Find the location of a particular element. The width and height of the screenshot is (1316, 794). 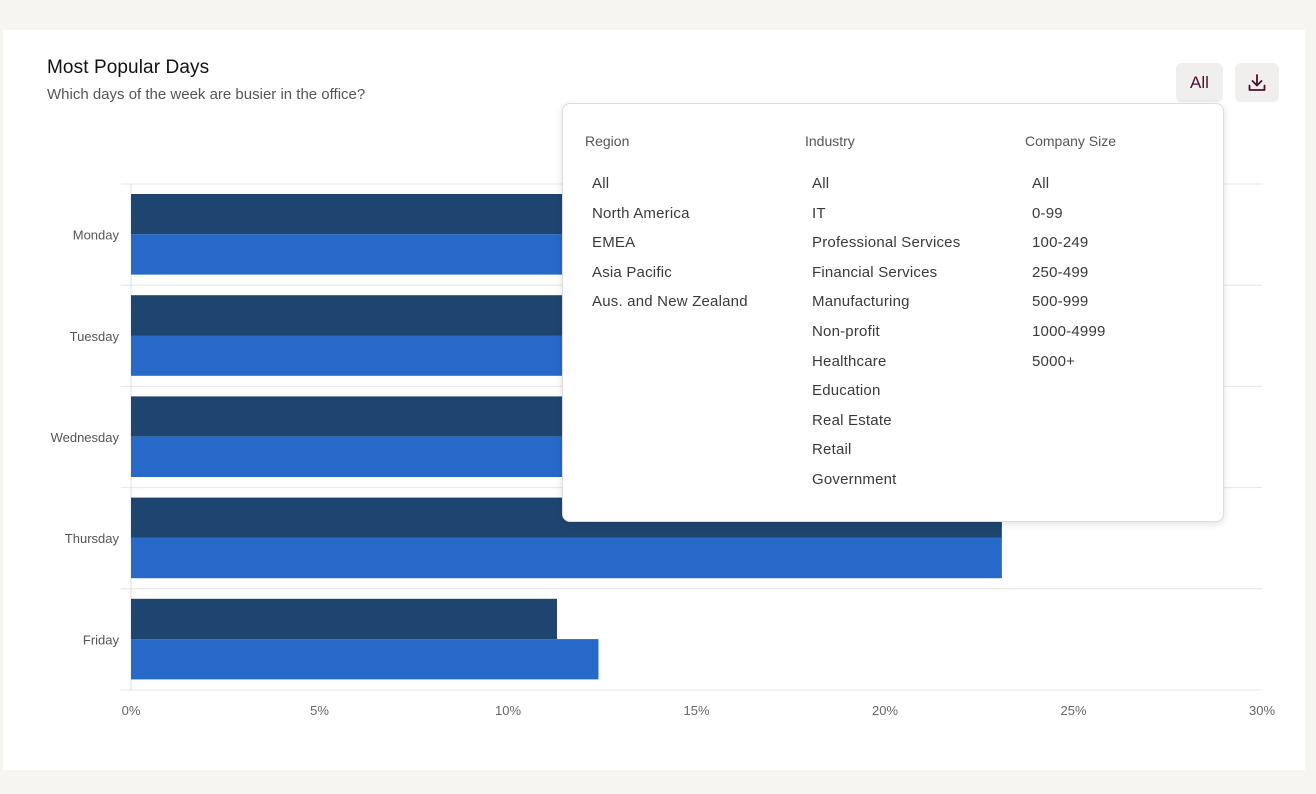

download-icon is located at coordinates (1257, 82).